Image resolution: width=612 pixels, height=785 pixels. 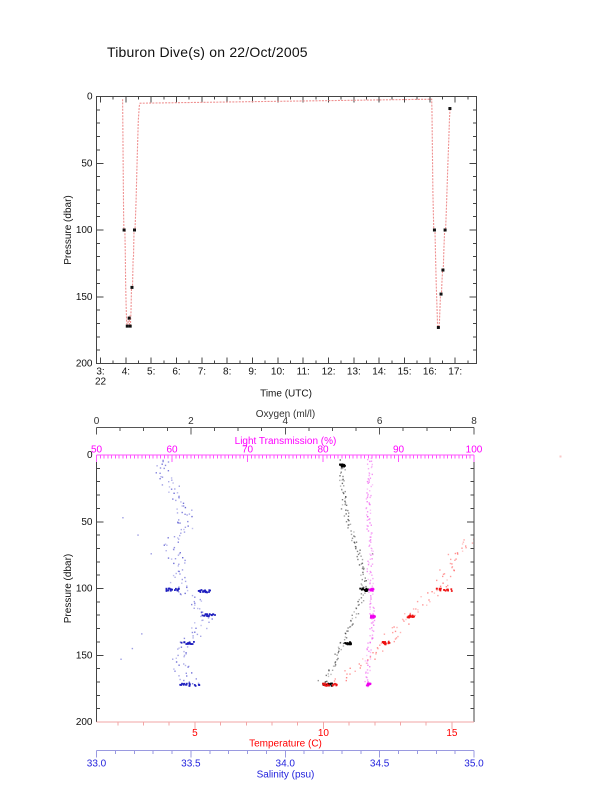 What do you see at coordinates (87, 163) in the screenshot?
I see `y-tick-label: 50` at bounding box center [87, 163].